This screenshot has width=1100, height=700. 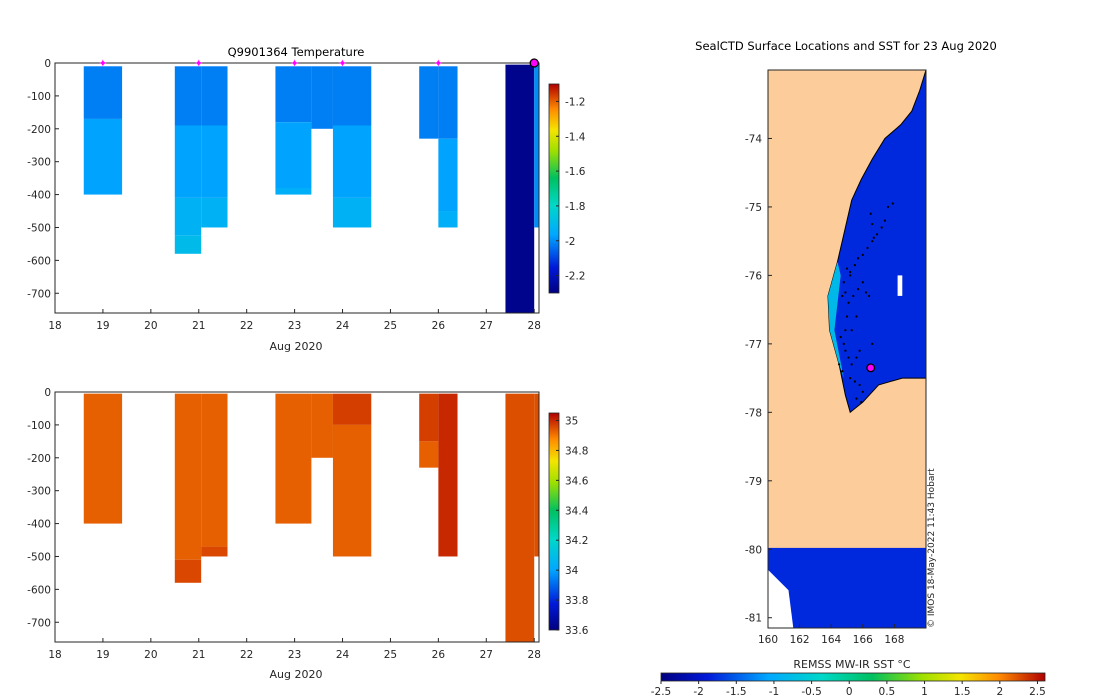 I want to click on southern-sst-strip, so click(x=847, y=587).